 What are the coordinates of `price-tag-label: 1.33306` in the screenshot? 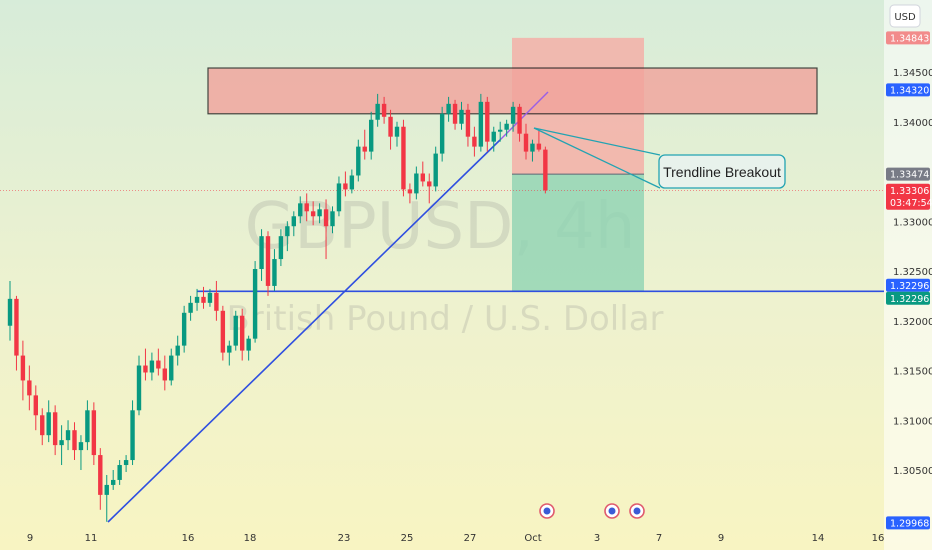 It's located at (909, 191).